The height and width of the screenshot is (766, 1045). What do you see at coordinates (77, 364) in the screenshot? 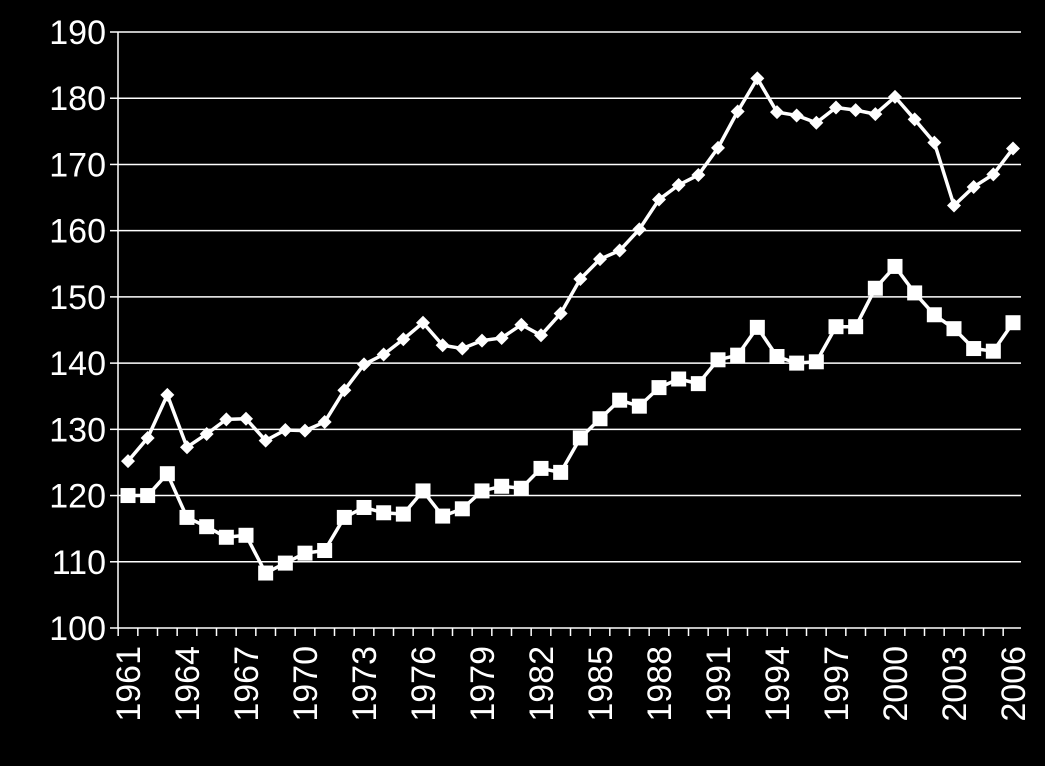
I see `y-tick-label: 140` at bounding box center [77, 364].